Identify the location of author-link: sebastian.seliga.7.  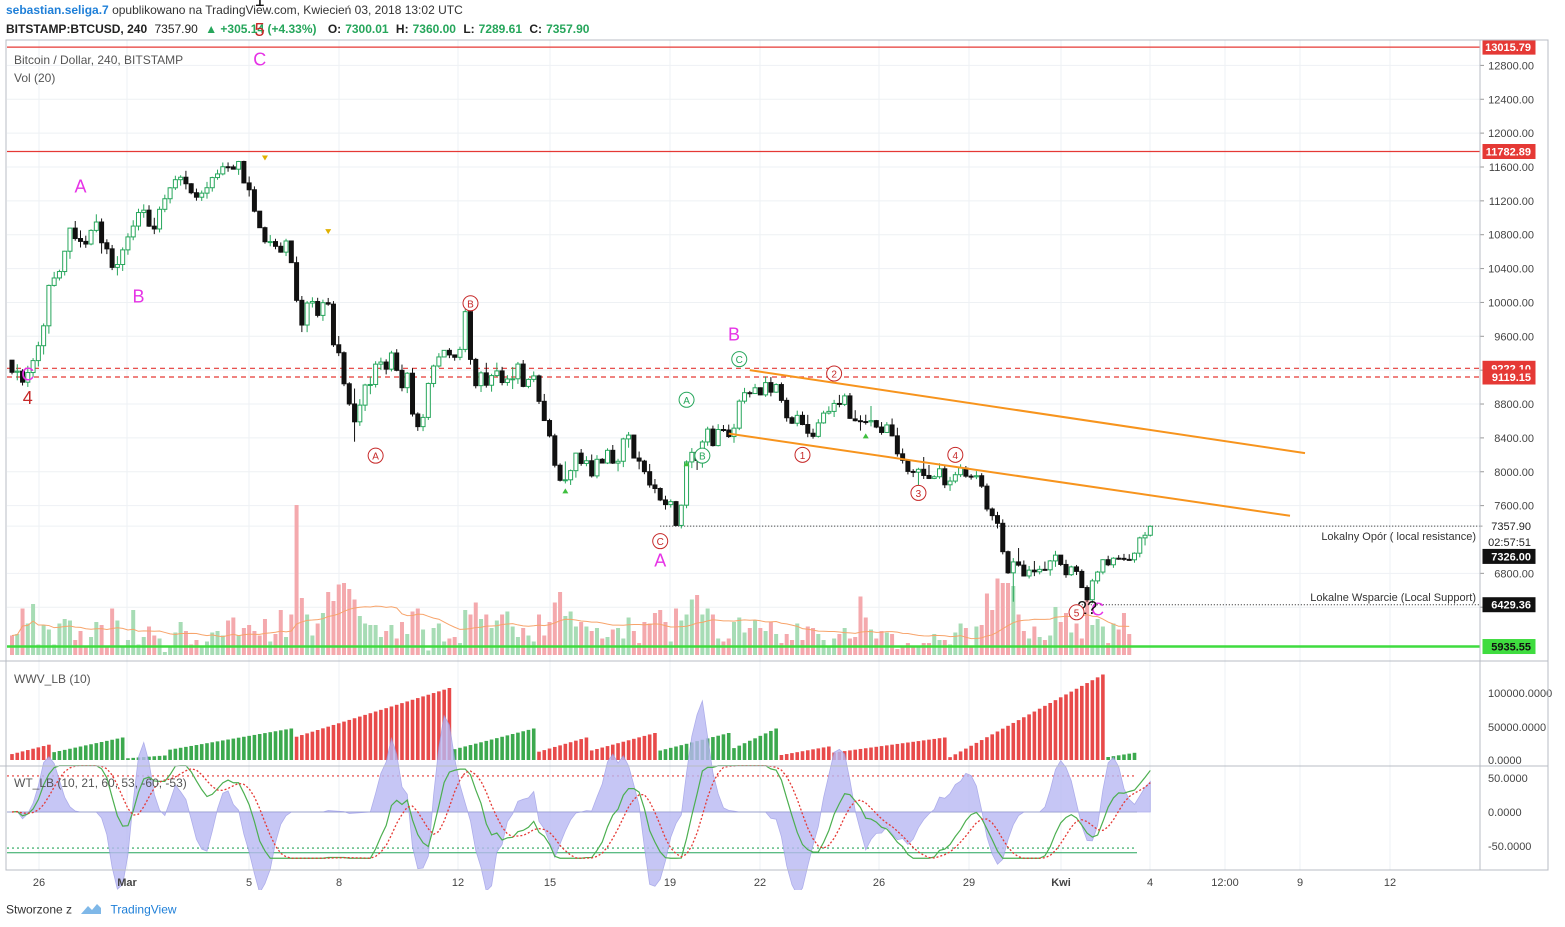
(57, 10).